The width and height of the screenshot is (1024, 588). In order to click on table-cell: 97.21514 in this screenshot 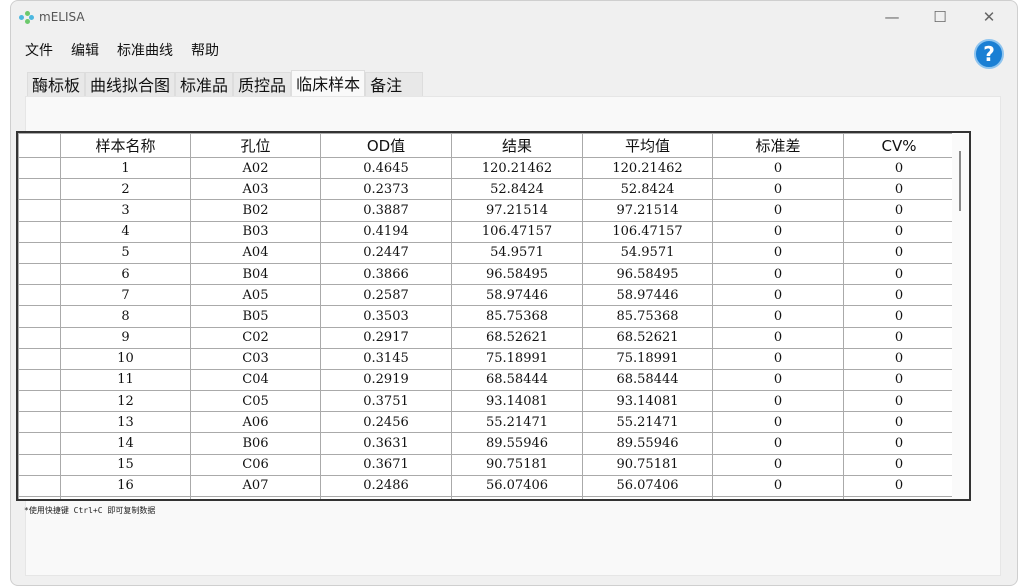, I will do `click(517, 210)`.